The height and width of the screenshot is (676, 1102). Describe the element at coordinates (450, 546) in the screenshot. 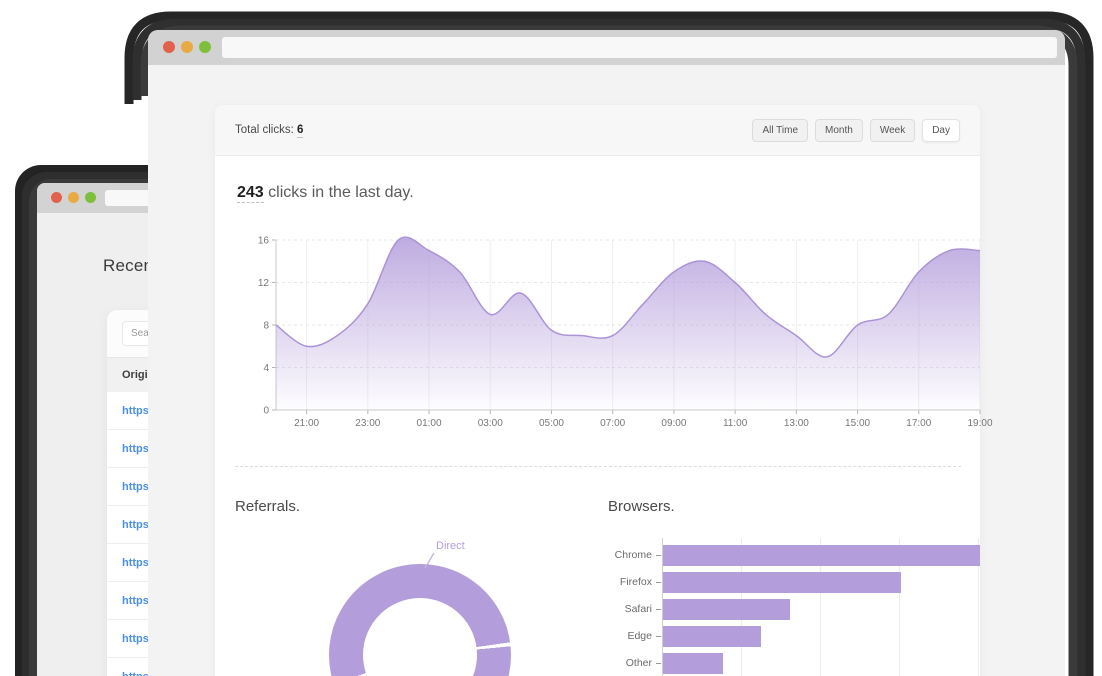

I see `donut-segment-label: Direct` at that location.